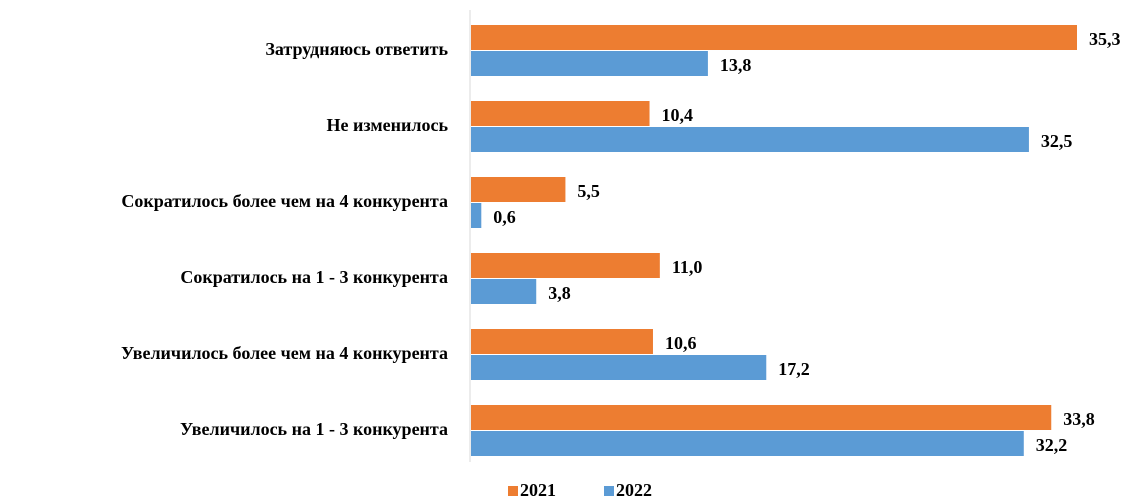 The width and height of the screenshot is (1137, 500). I want to click on value-label: 17,2, so click(794, 369).